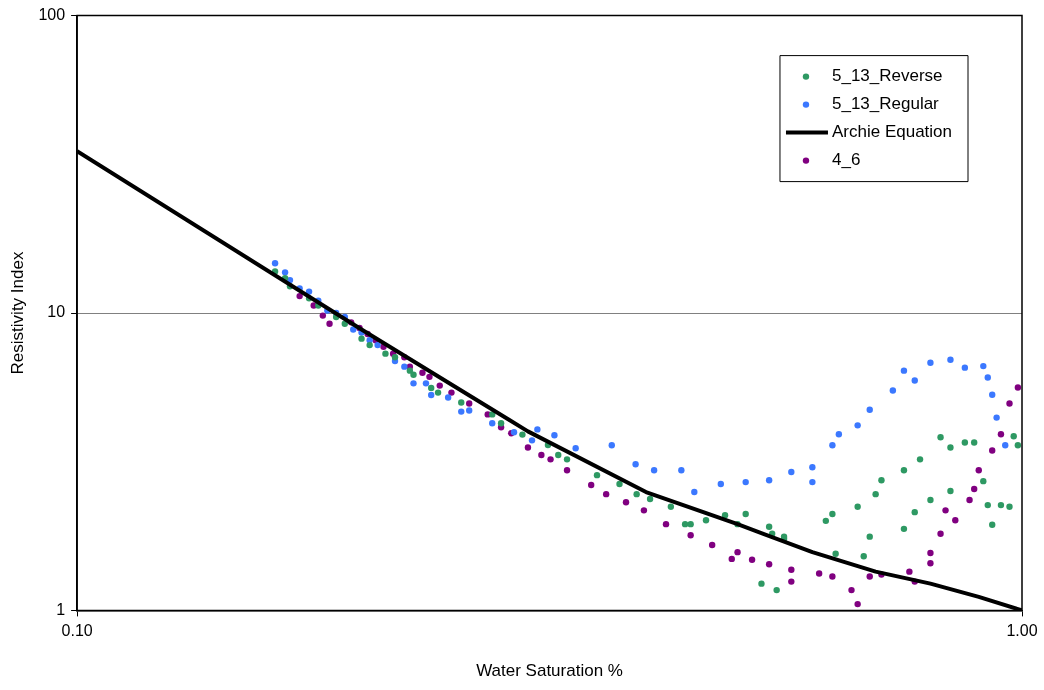  I want to click on x-tick-label: 1.00, so click(1022, 631).